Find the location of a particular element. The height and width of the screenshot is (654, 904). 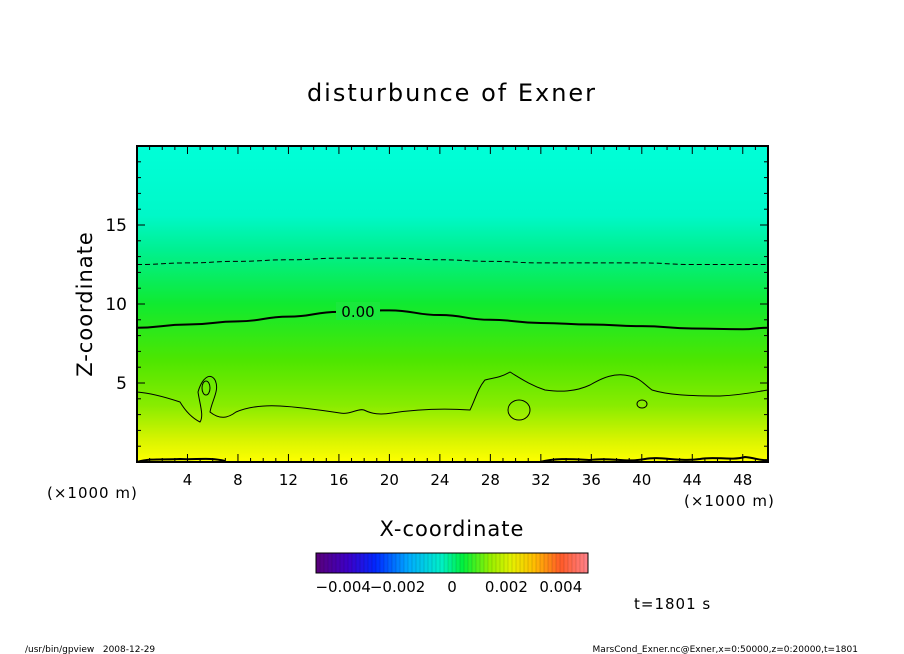

y-tick-labels: 5 10 15 is located at coordinates (116, 305).